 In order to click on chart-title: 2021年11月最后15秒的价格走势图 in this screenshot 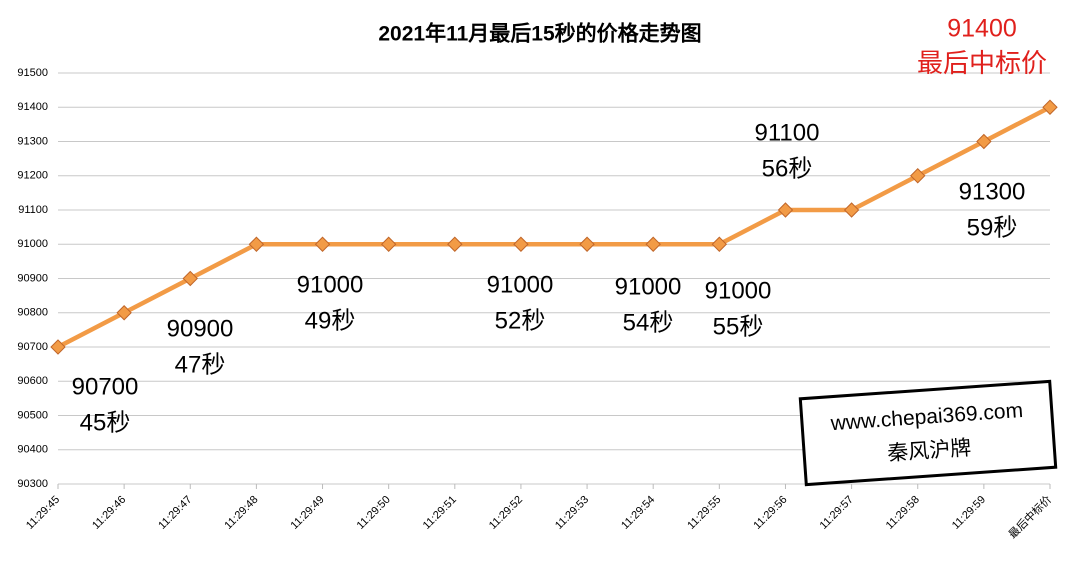, I will do `click(539, 34)`.